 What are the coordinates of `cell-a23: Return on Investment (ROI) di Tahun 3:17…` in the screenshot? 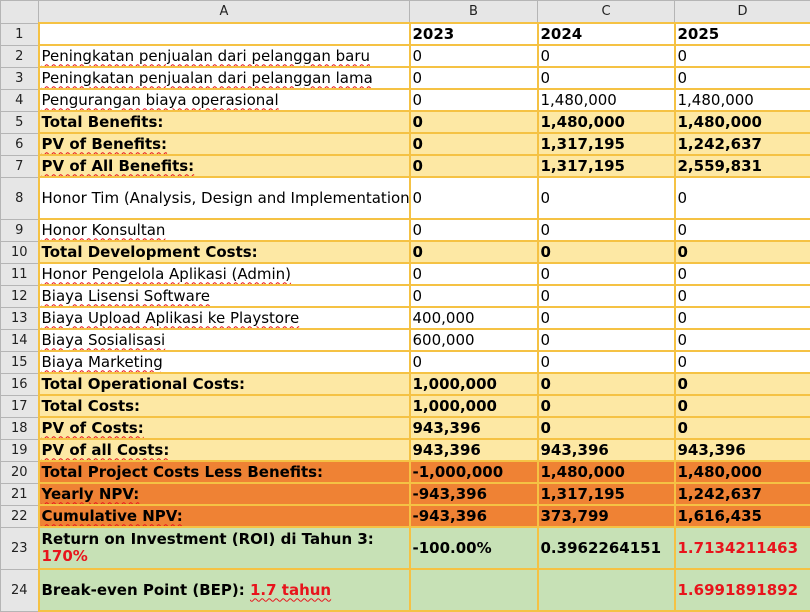 It's located at (224, 548).